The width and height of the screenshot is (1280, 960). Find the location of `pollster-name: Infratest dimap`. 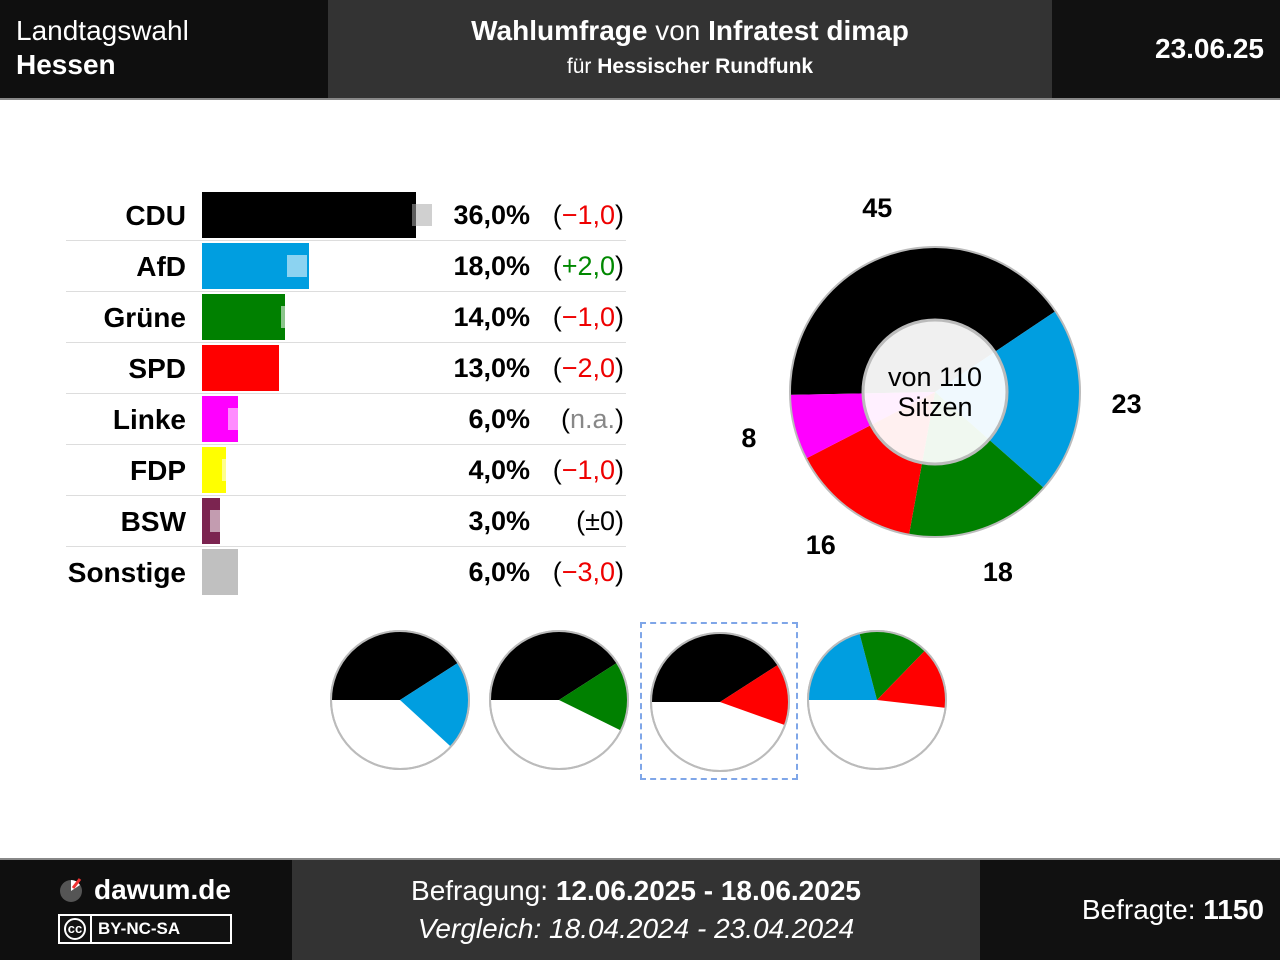

pollster-name: Infratest dimap is located at coordinates (808, 30).